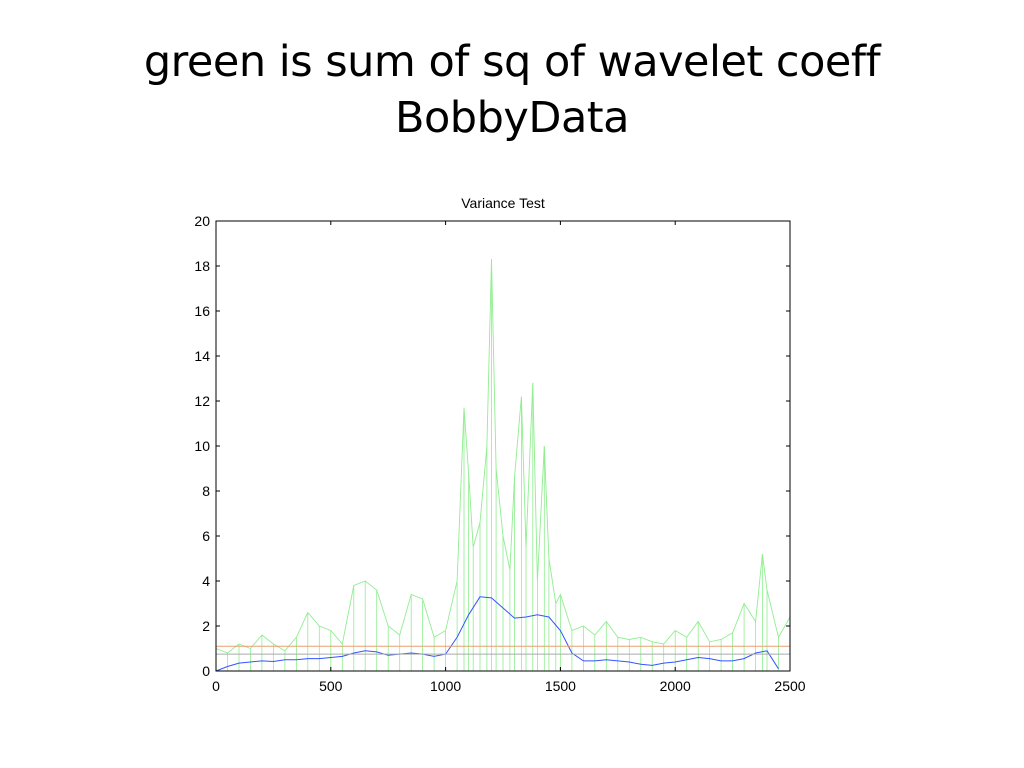  What do you see at coordinates (202, 401) in the screenshot?
I see `y-tick-label: 12` at bounding box center [202, 401].